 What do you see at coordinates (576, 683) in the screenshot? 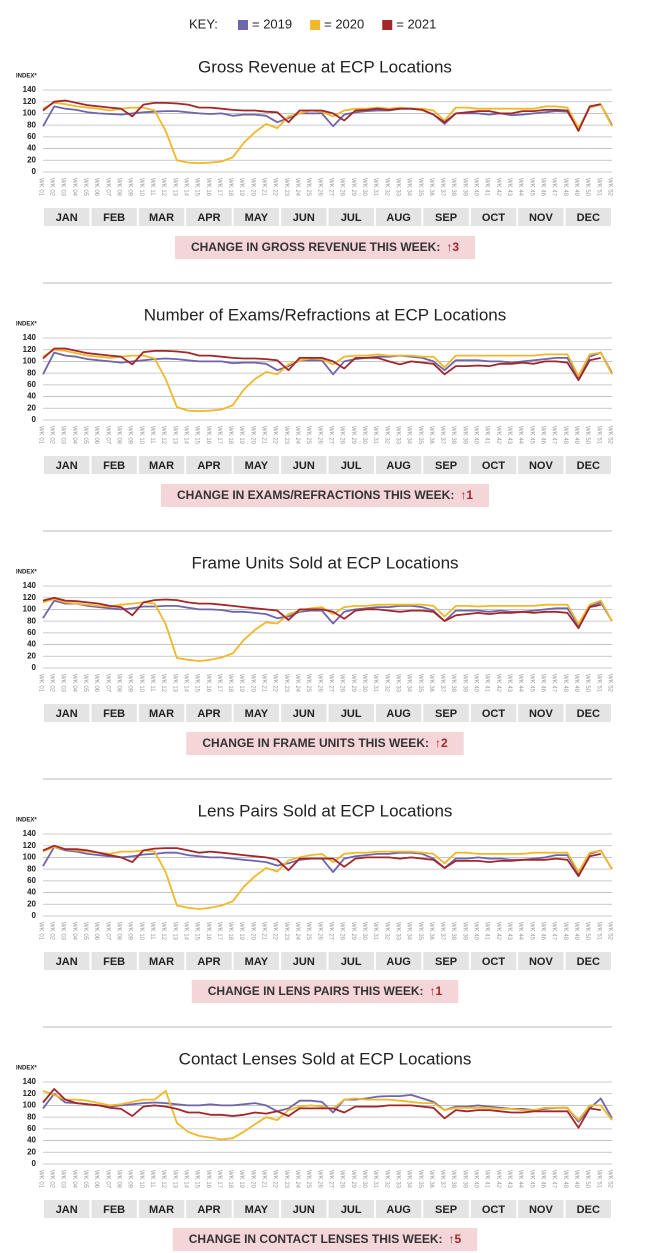
I see `week-label: WK 49` at bounding box center [576, 683].